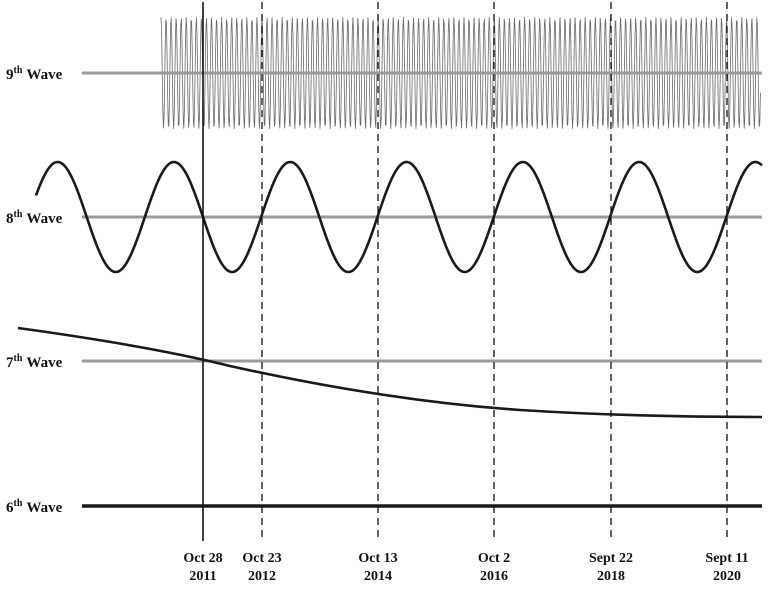 This screenshot has height=589, width=768. Describe the element at coordinates (494, 576) in the screenshot. I see `date-label-2016-year: 2016` at that location.